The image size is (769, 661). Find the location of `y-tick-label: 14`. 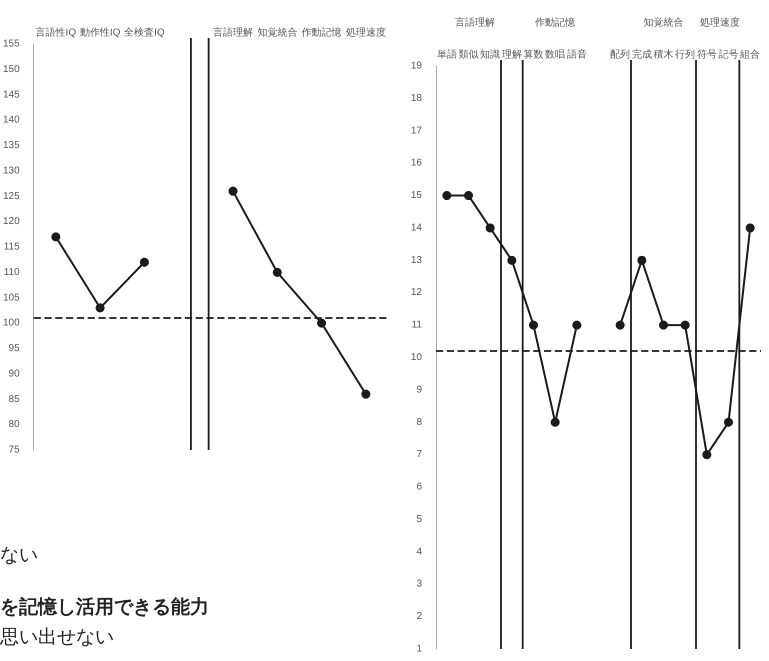

y-tick-label: 14 is located at coordinates (416, 228).